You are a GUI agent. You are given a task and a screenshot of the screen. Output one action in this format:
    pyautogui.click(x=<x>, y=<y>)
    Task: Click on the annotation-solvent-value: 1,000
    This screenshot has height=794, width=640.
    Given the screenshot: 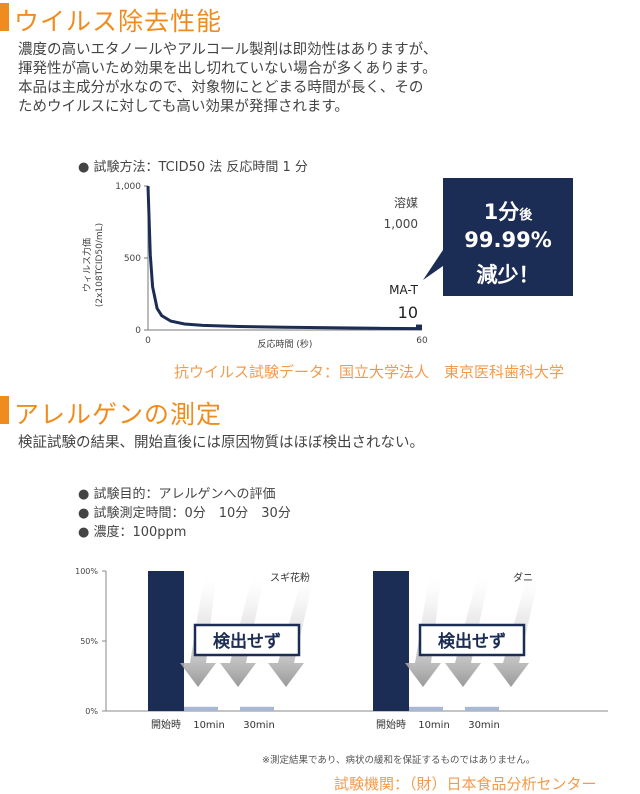 What is the action you would take?
    pyautogui.click(x=401, y=224)
    